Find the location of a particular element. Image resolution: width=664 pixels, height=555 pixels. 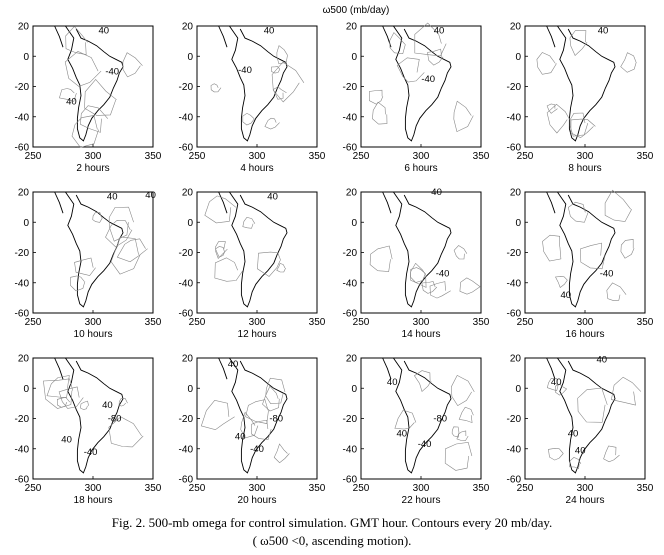

panel-hour-label: 4 hours is located at coordinates (256, 168).